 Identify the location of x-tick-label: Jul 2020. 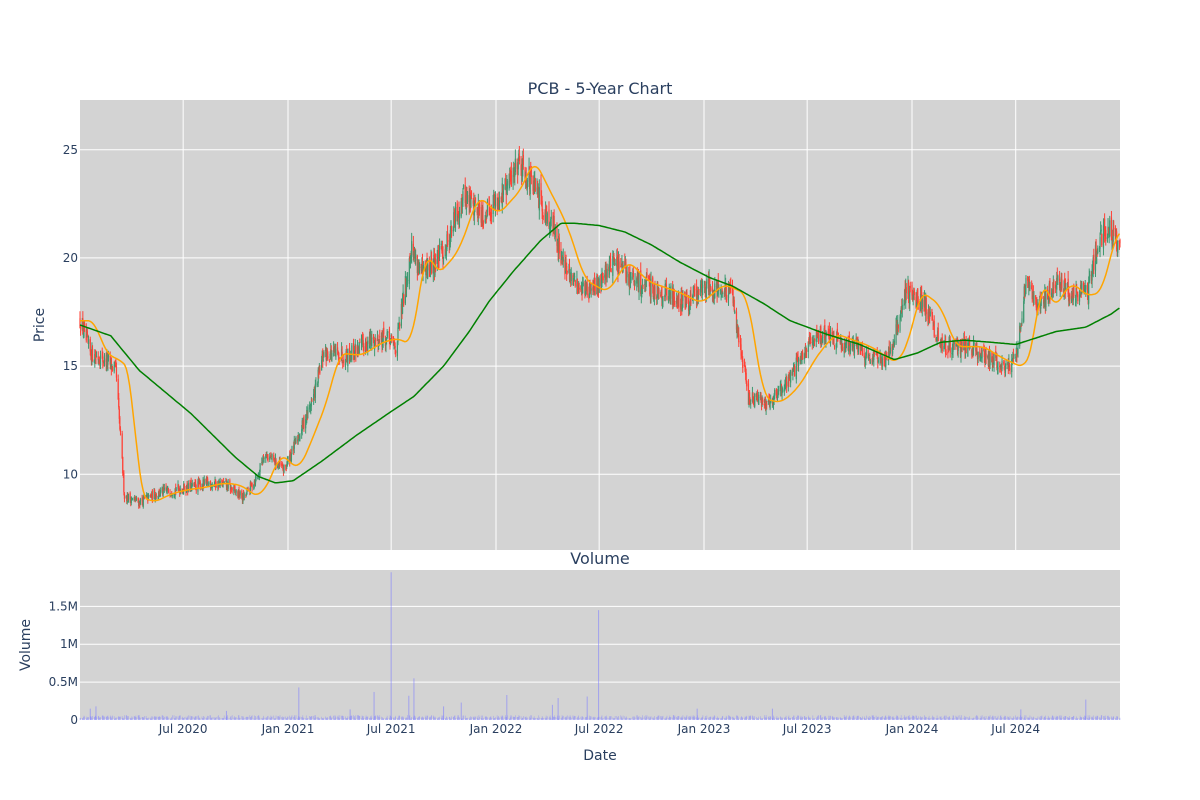
(183, 729).